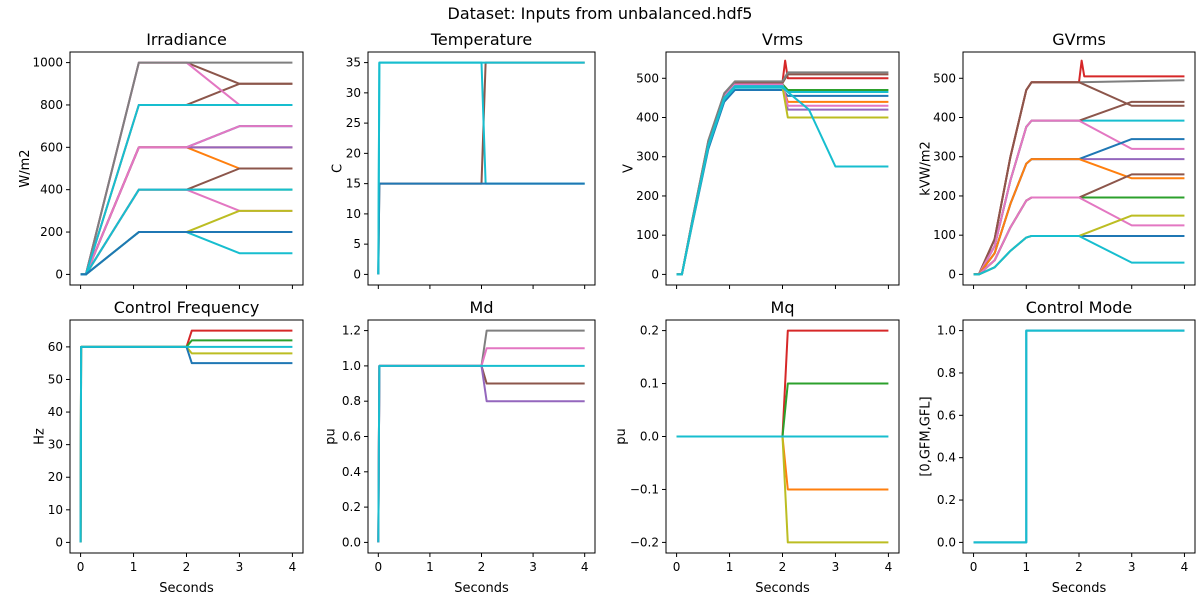 Image resolution: width=1200 pixels, height=600 pixels. Describe the element at coordinates (353, 184) in the screenshot. I see `y-tick-label: 15` at that location.